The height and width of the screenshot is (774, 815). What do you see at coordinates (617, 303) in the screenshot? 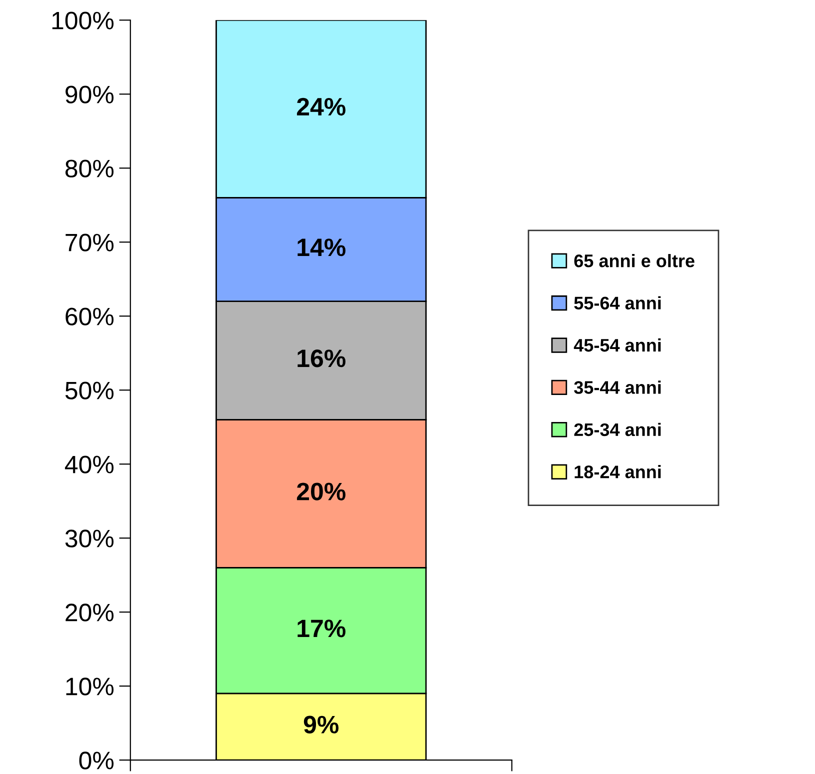
I see `legend-label: 55-64 anni` at bounding box center [617, 303].